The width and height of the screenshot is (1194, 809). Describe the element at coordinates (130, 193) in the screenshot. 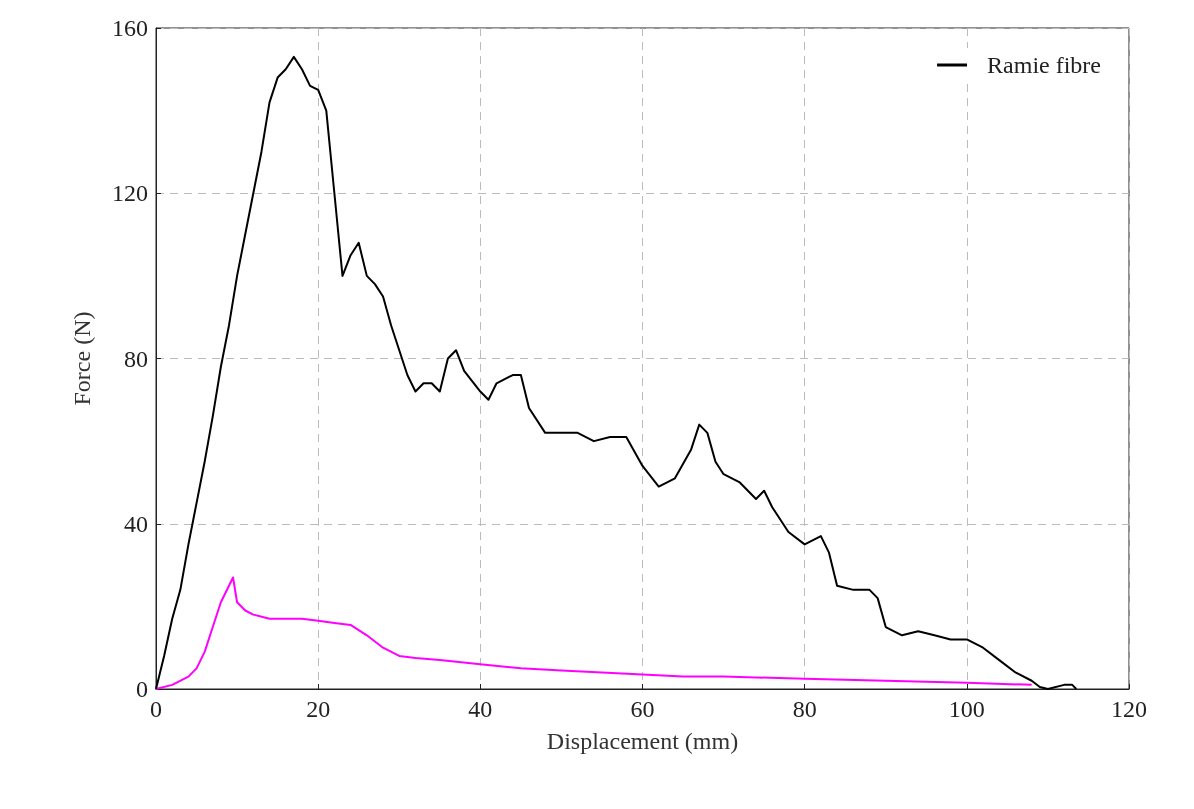

I see `y-tick-label: 120` at that location.